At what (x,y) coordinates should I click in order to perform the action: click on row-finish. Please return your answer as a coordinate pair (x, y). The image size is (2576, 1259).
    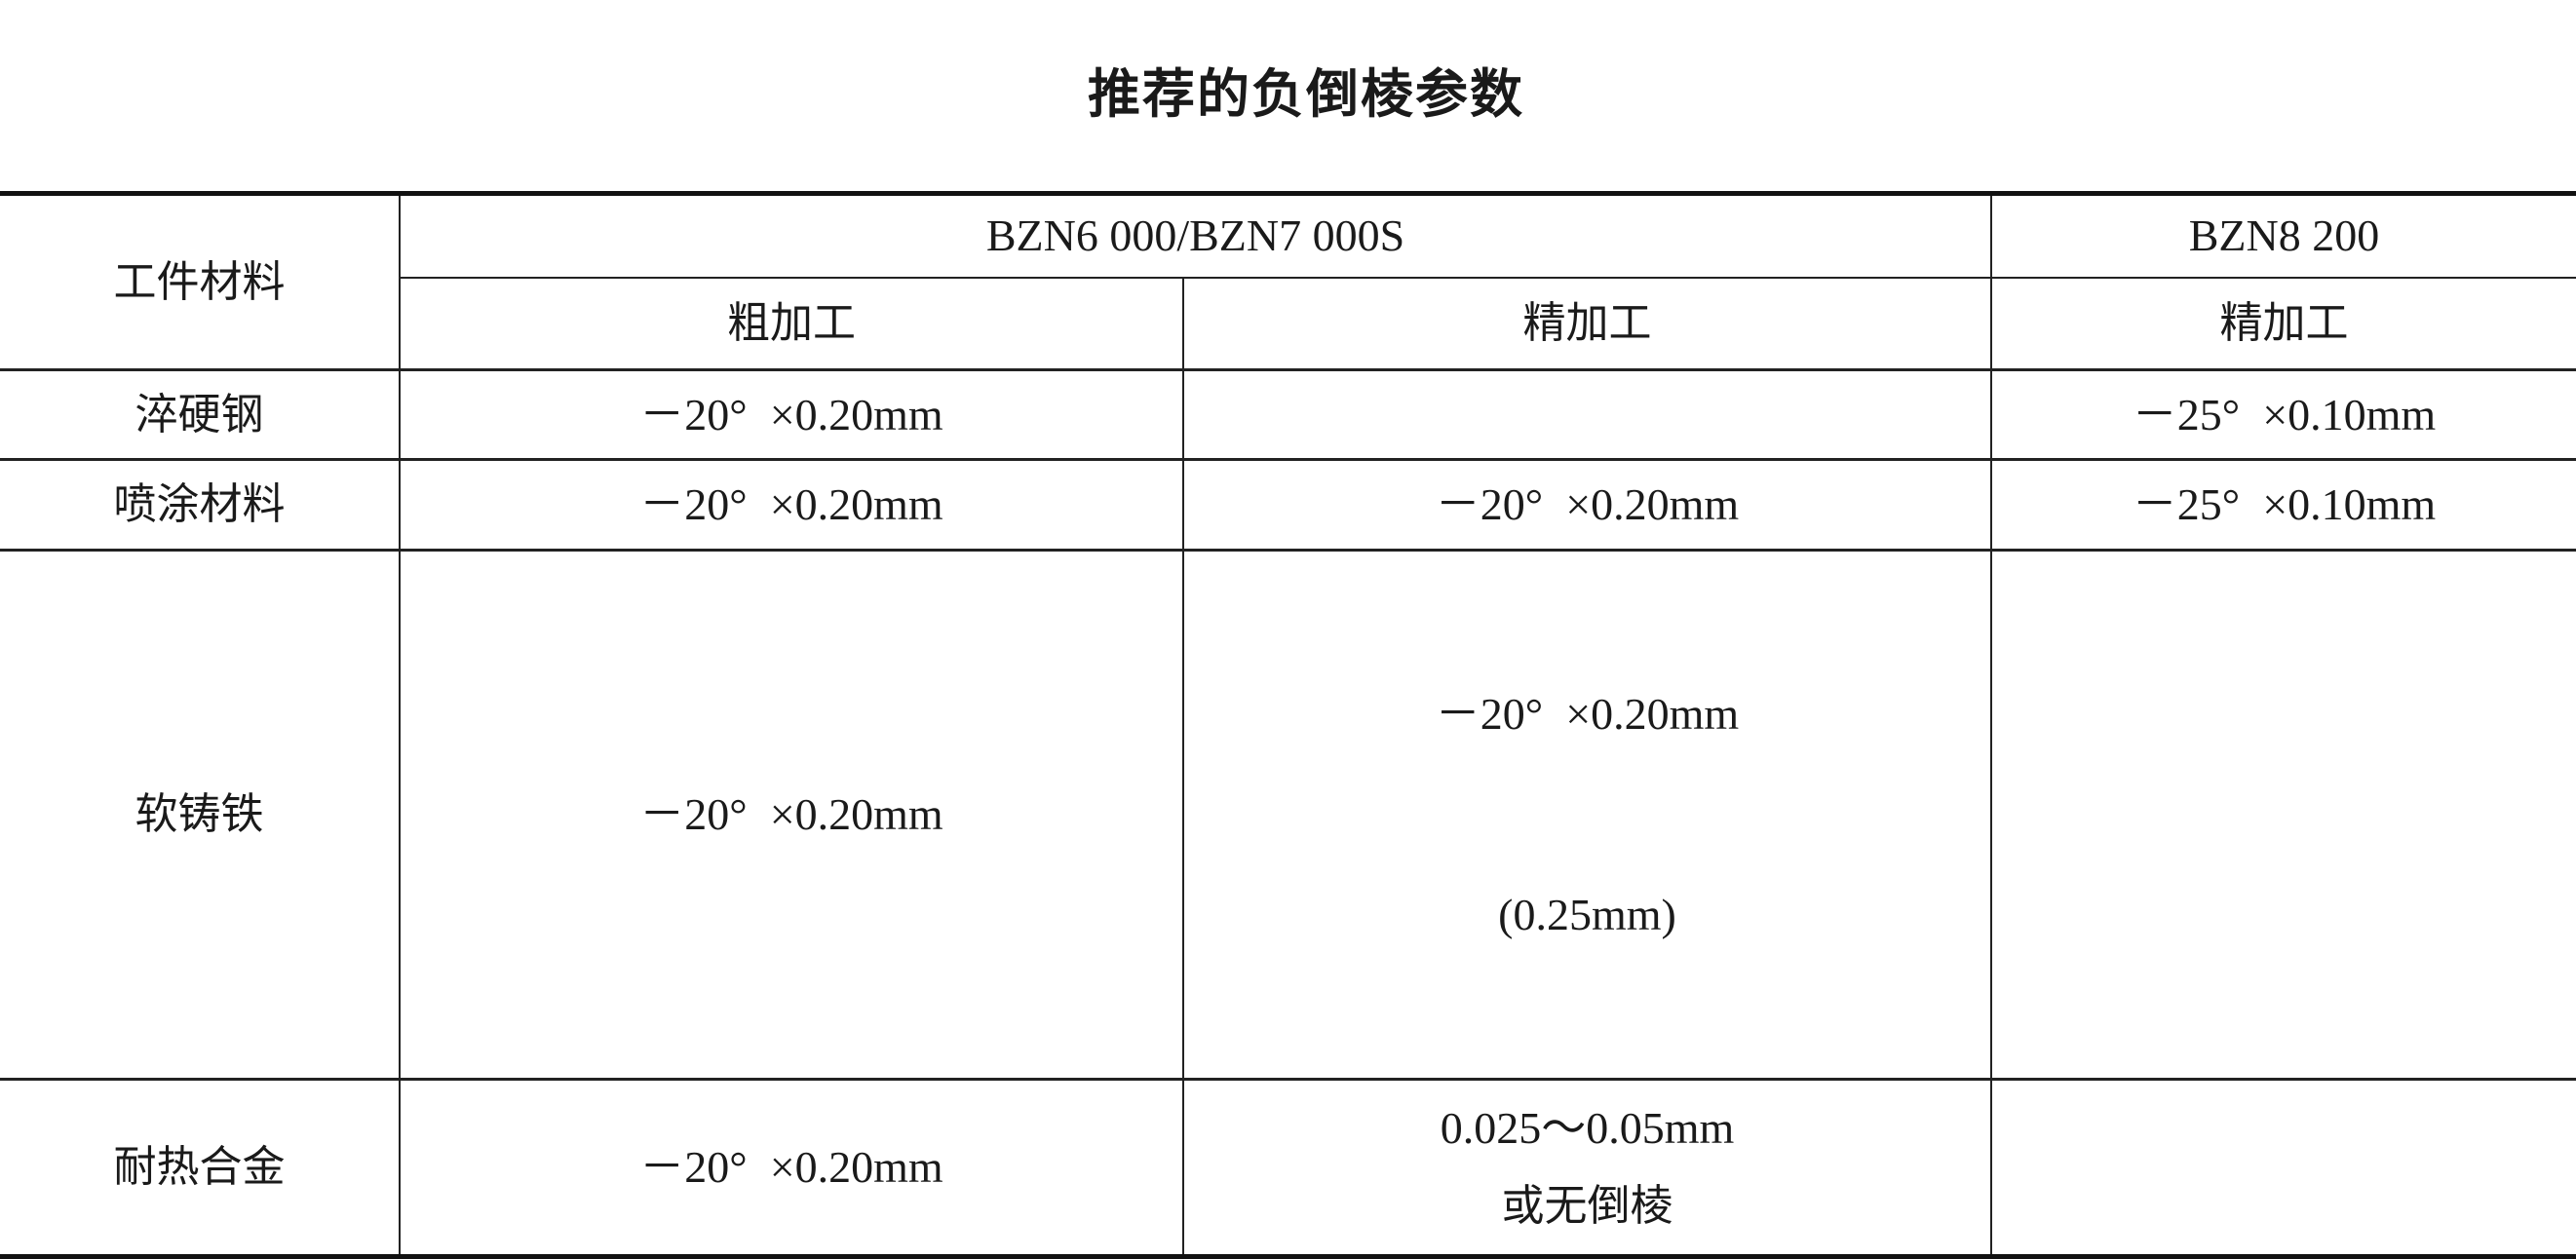
    Looking at the image, I should click on (1586, 414).